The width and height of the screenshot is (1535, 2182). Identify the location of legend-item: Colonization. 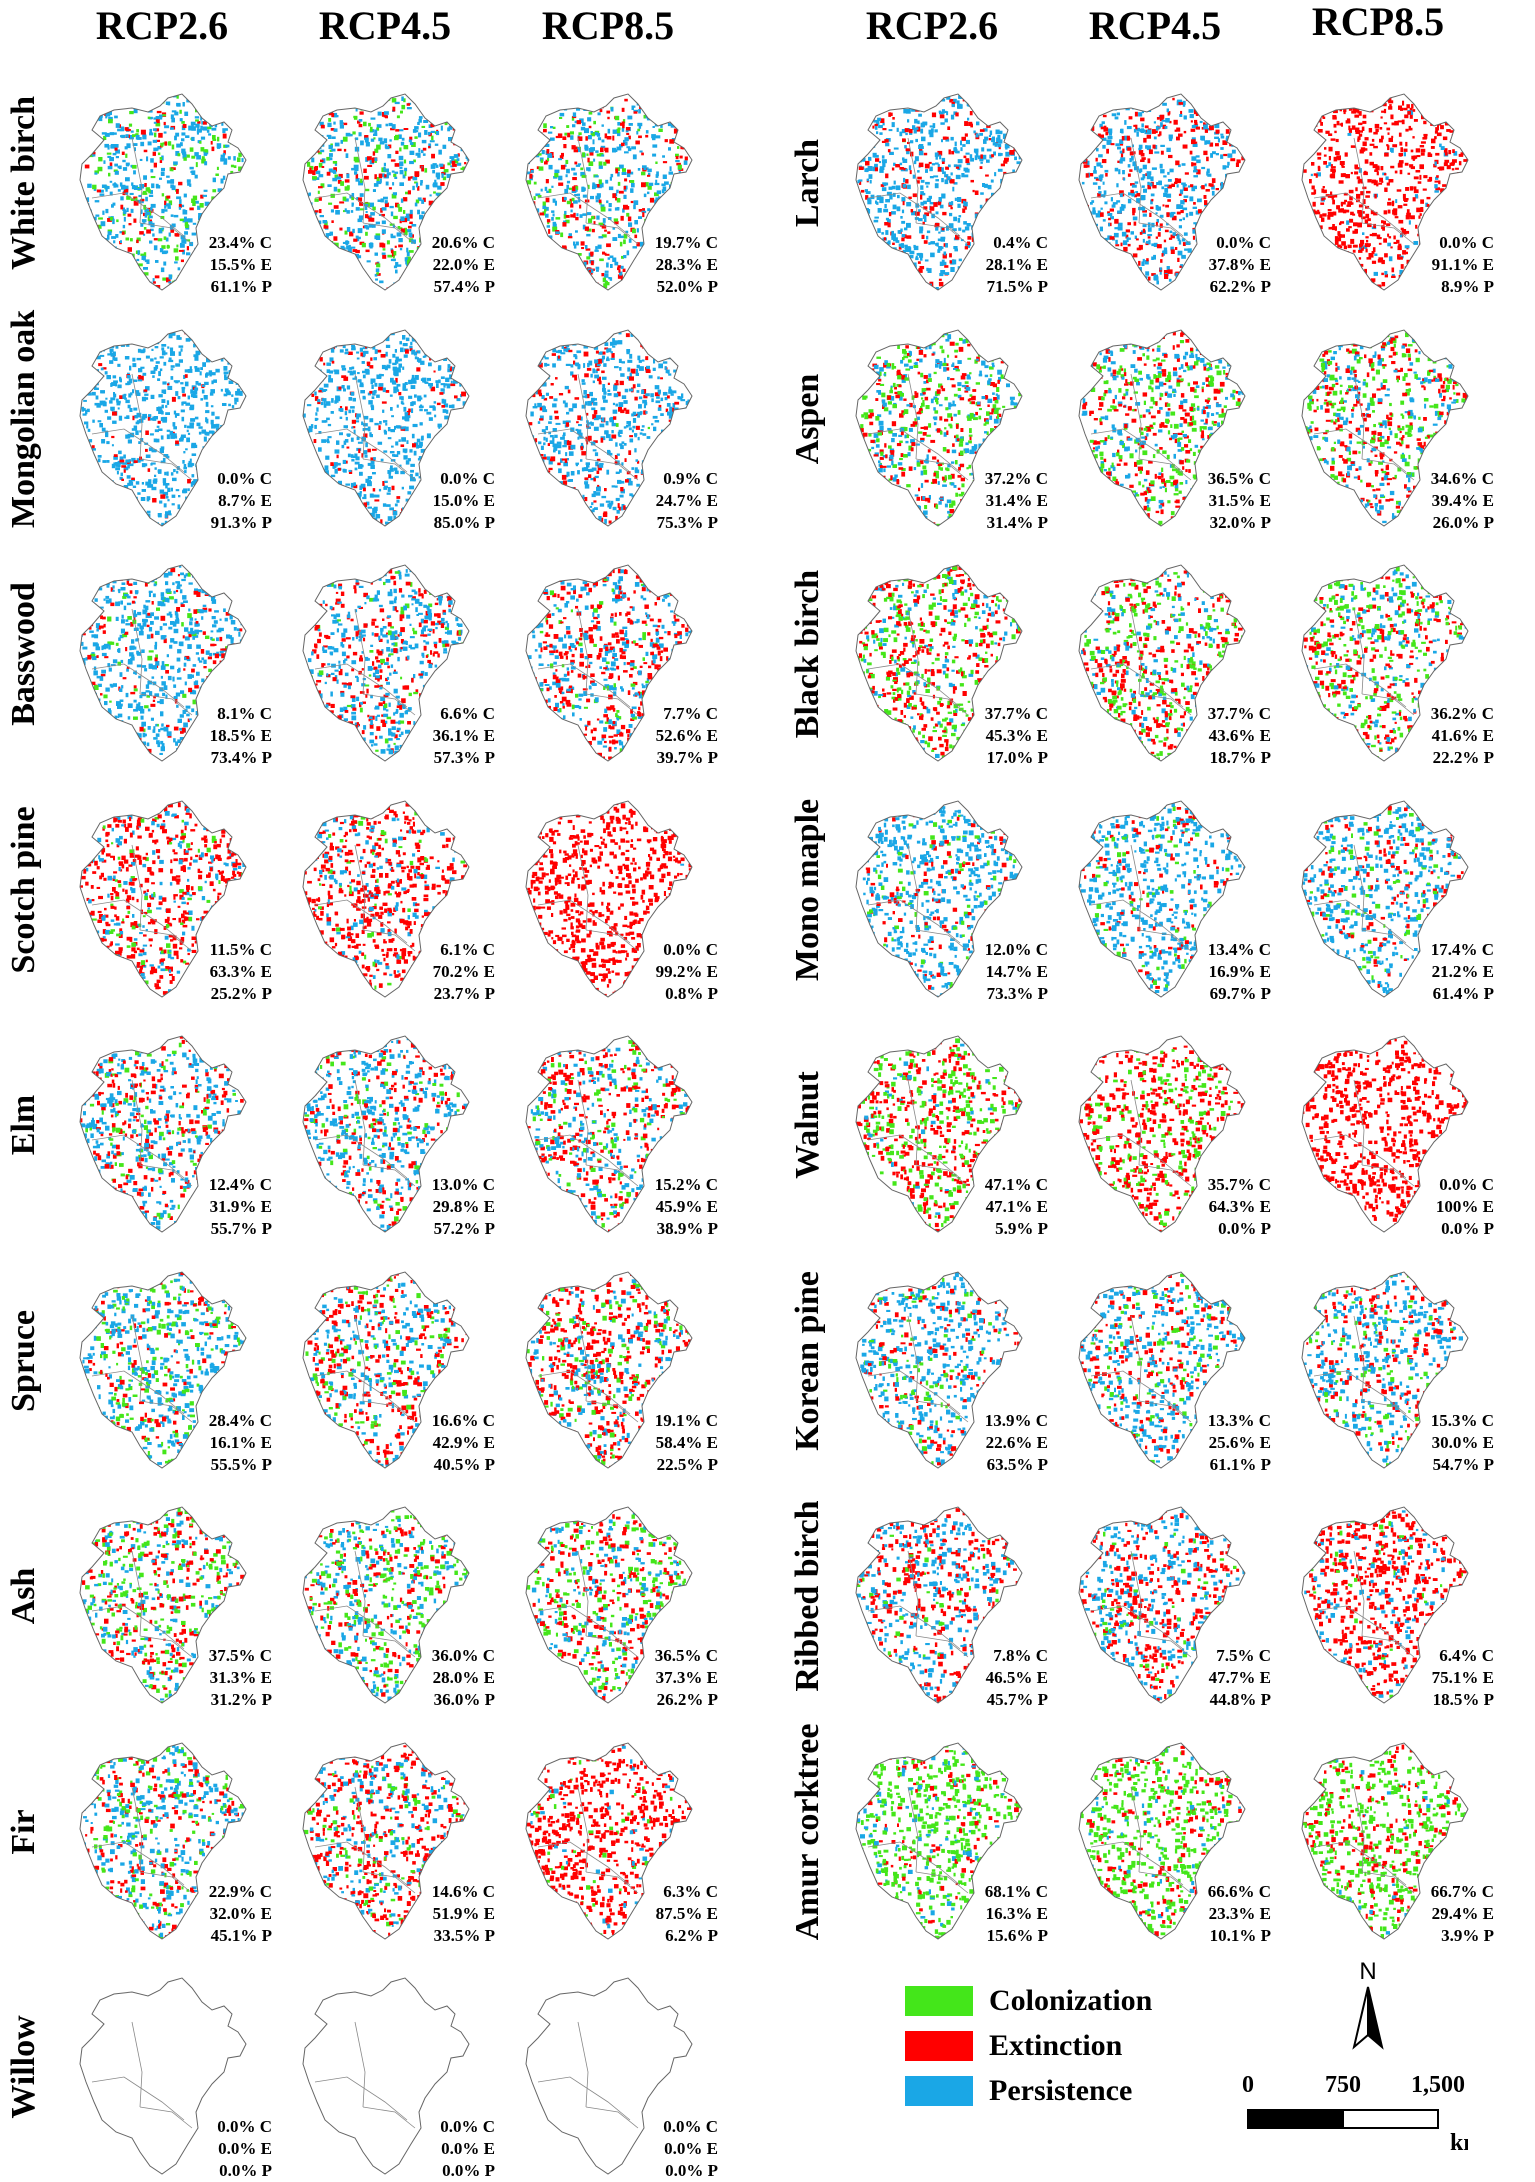
(1028, 2000).